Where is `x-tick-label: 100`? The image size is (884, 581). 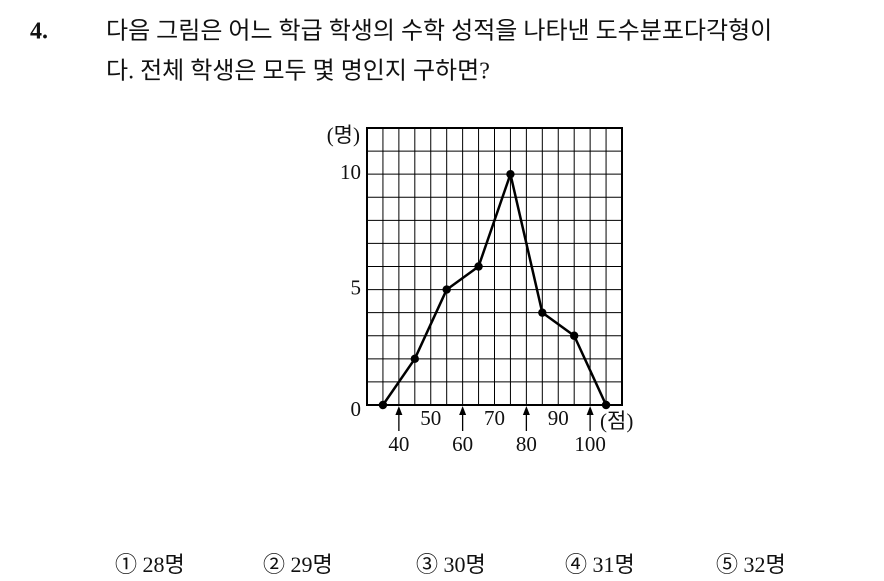 x-tick-label: 100 is located at coordinates (590, 444).